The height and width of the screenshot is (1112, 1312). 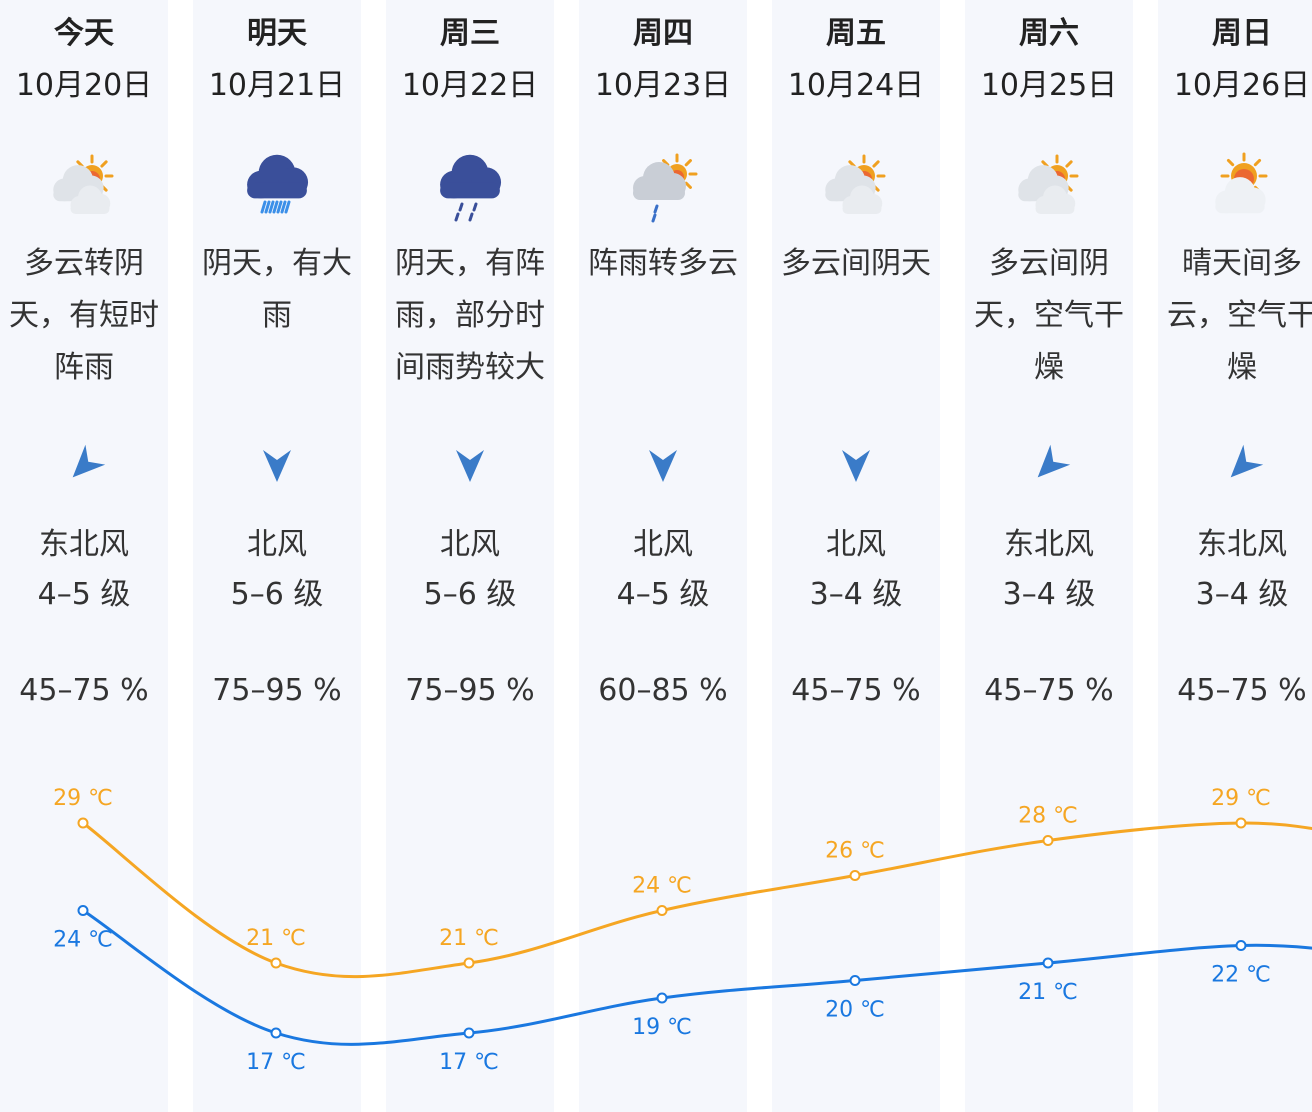 I want to click on day-date: 10月20日, so click(x=84, y=85).